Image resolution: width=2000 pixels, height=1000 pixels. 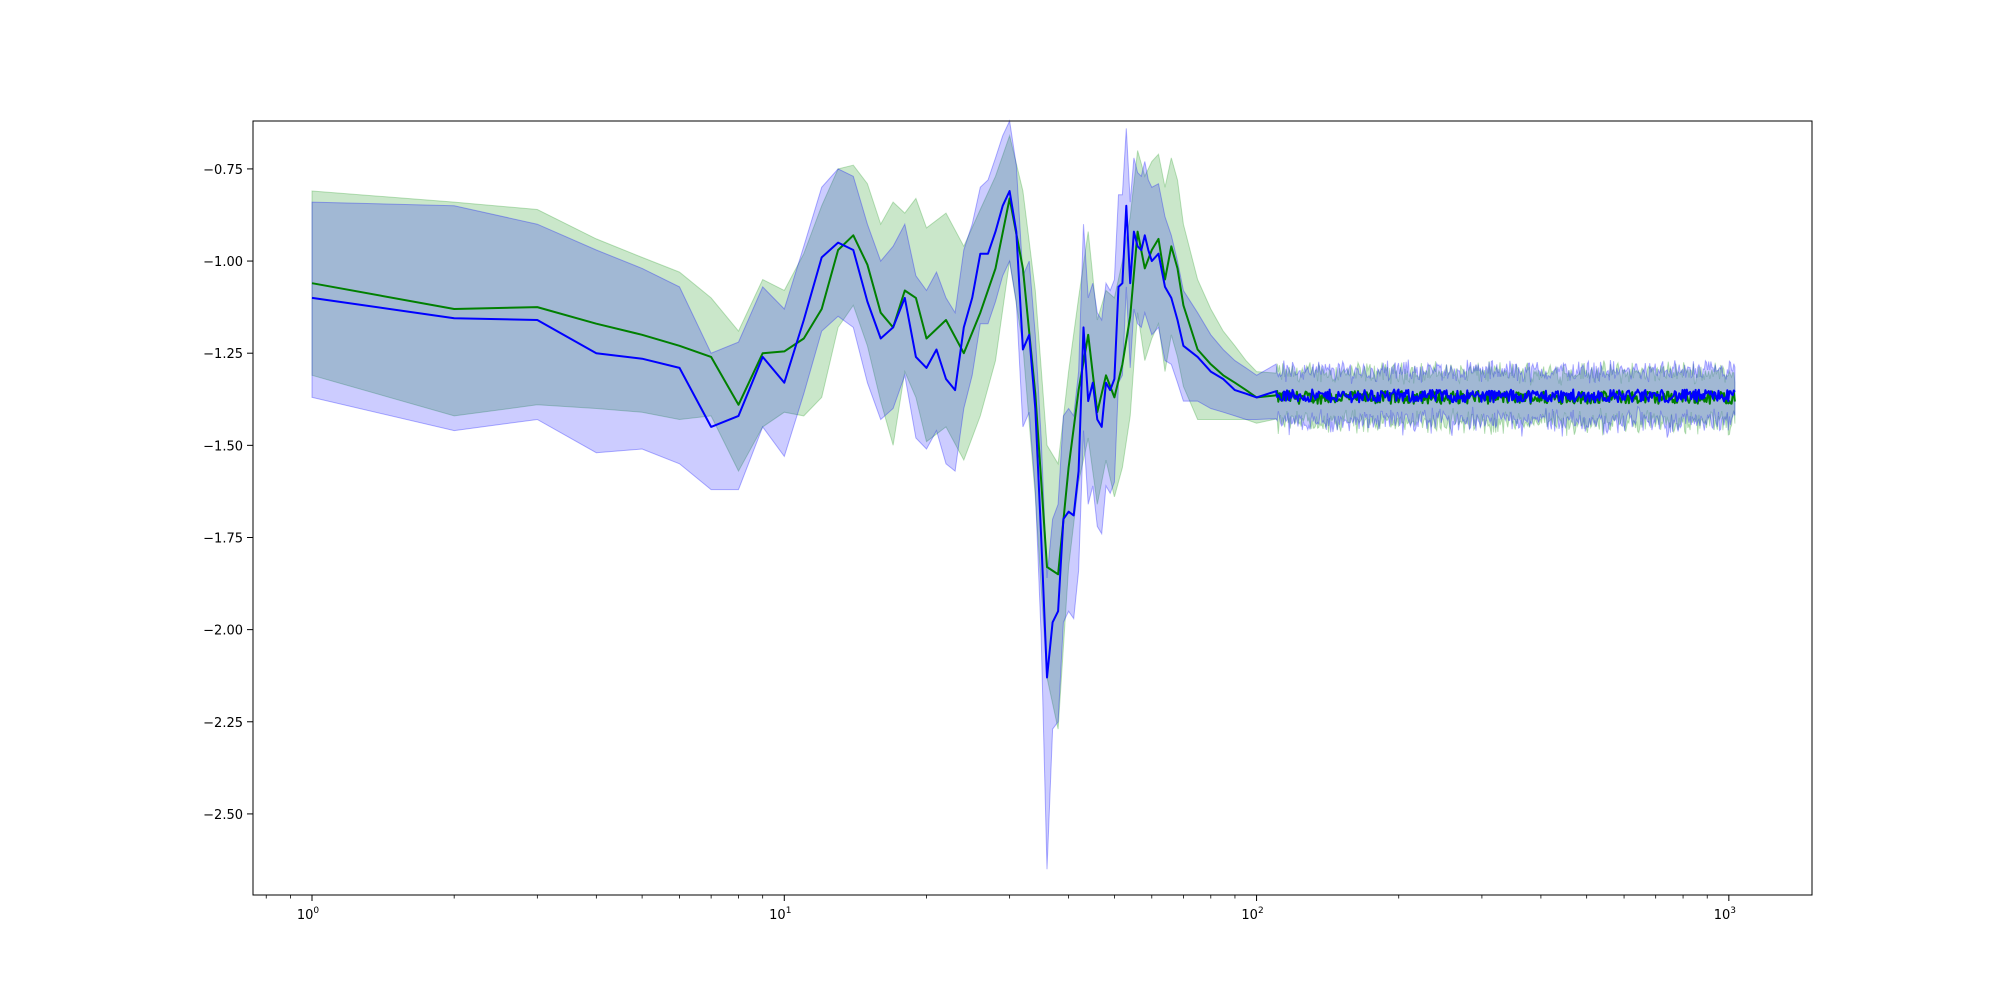 What do you see at coordinates (223, 170) in the screenshot?
I see `y-tick-label: −0.75` at bounding box center [223, 170].